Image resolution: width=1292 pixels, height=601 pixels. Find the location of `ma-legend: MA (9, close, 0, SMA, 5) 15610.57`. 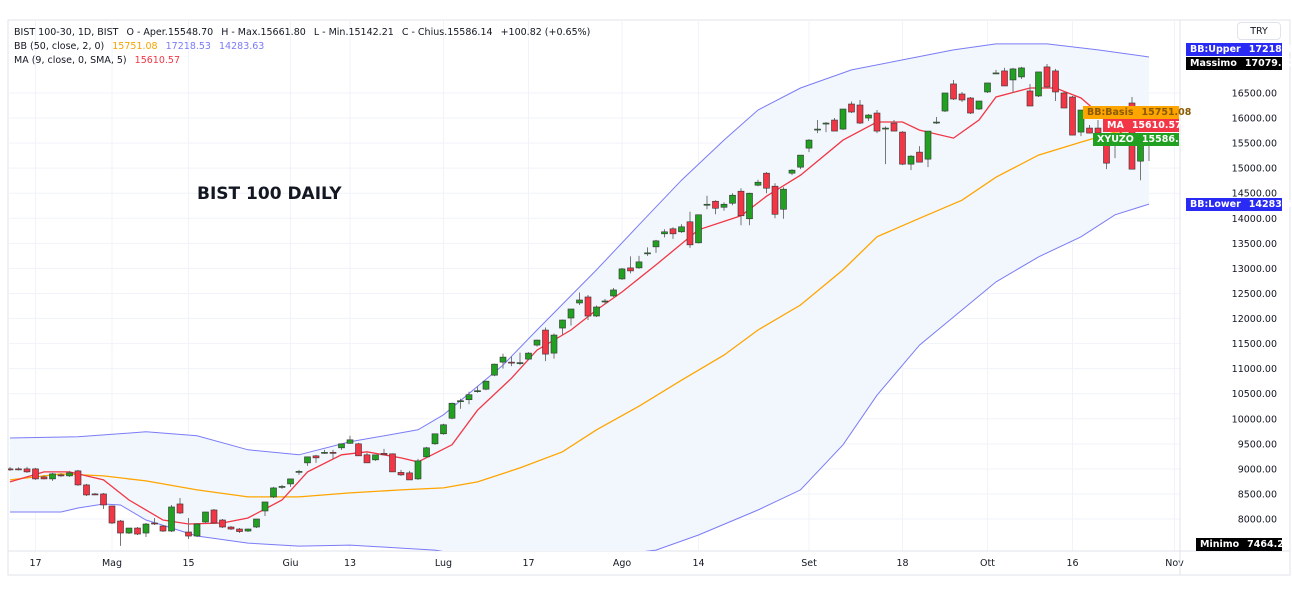

ma-legend: MA (9, close, 0, SMA, 5) 15610.57 is located at coordinates (99, 61).